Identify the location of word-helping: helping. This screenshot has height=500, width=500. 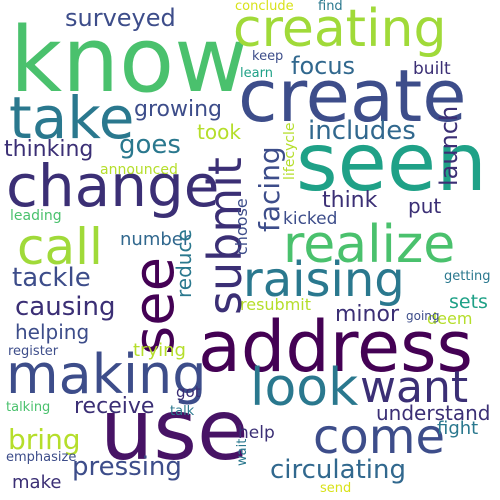
(52, 332).